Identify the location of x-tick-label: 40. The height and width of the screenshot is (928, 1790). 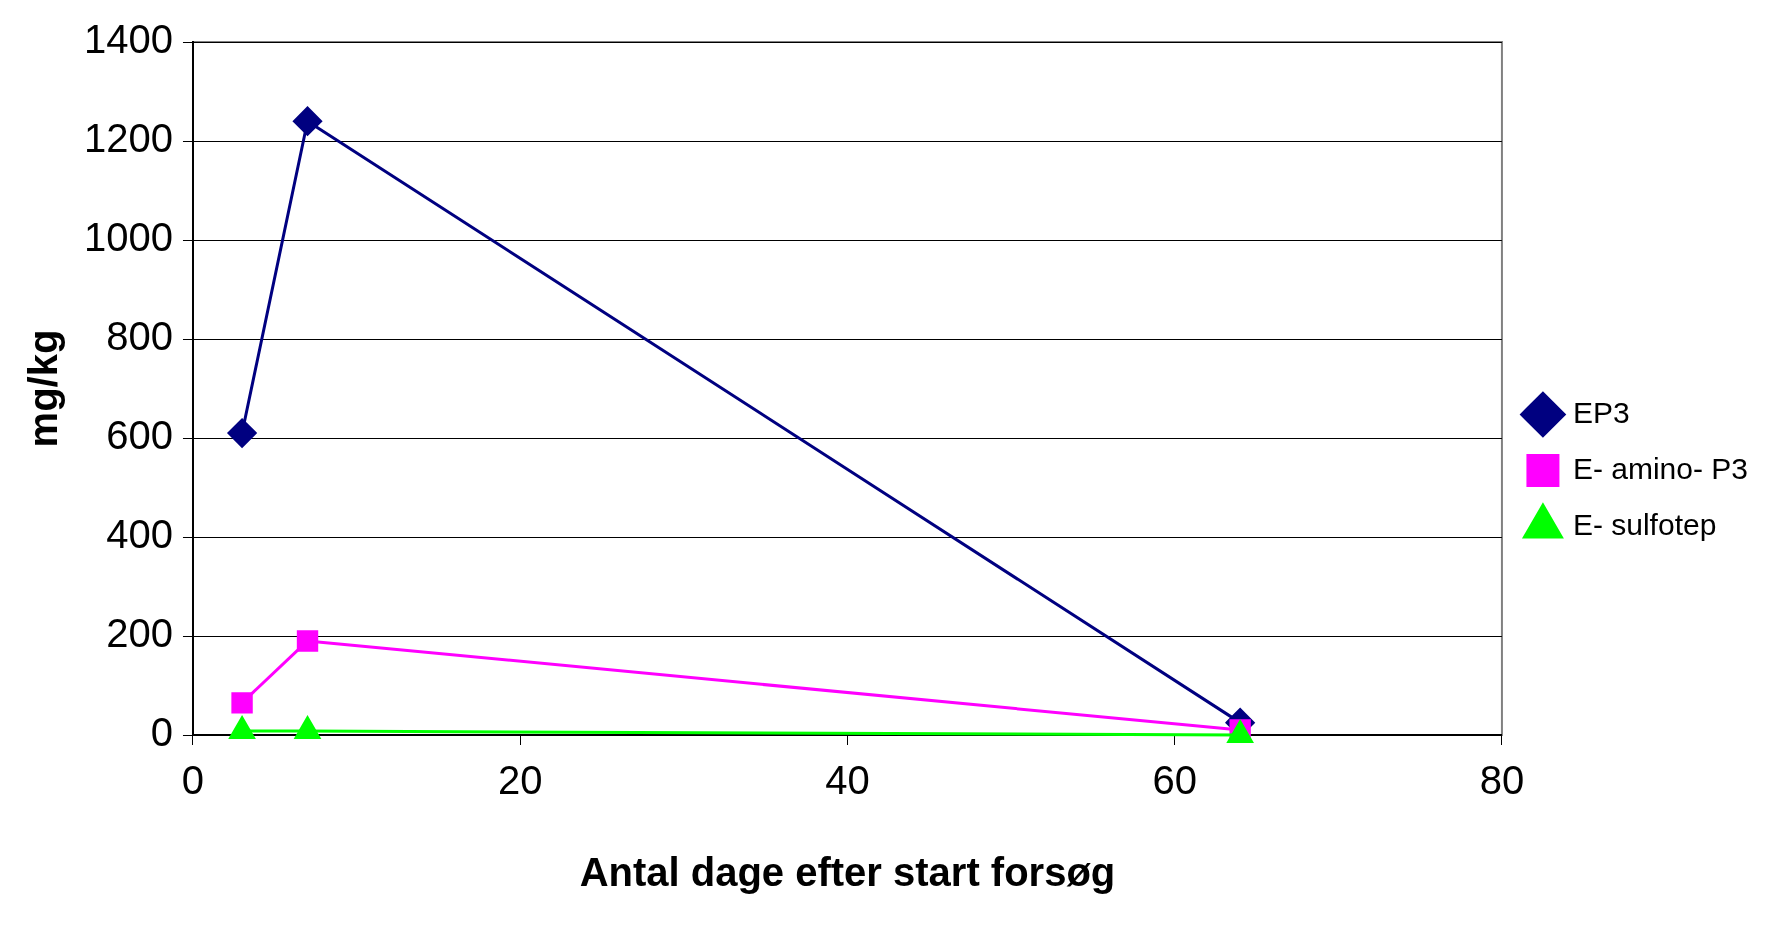
(847, 780).